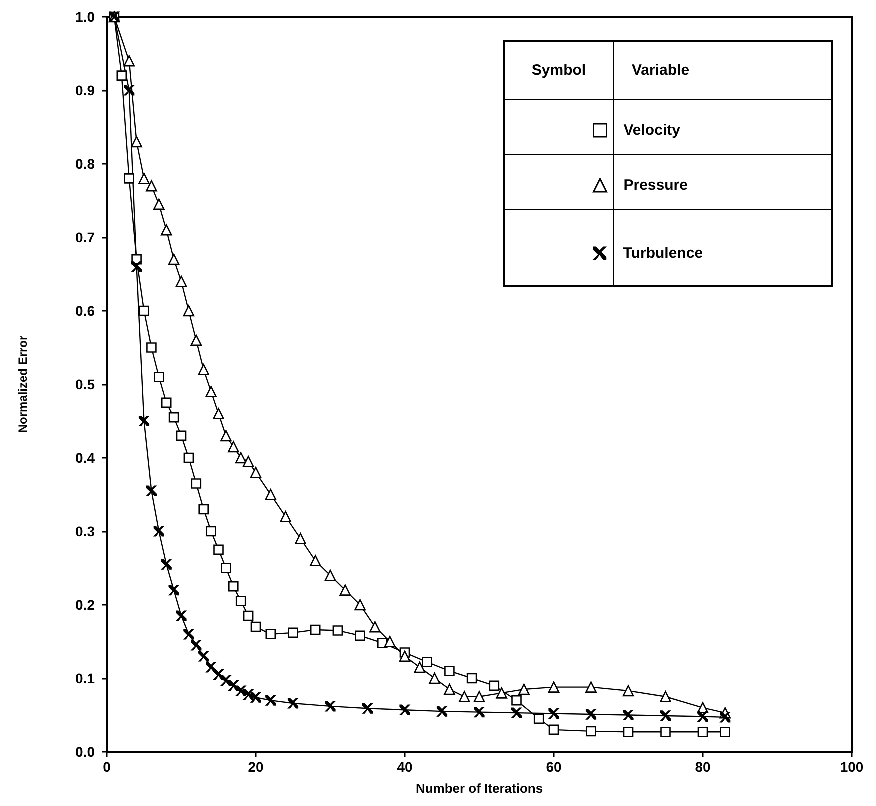  What do you see at coordinates (86, 678) in the screenshot?
I see `y-tick-label: 0.1` at bounding box center [86, 678].